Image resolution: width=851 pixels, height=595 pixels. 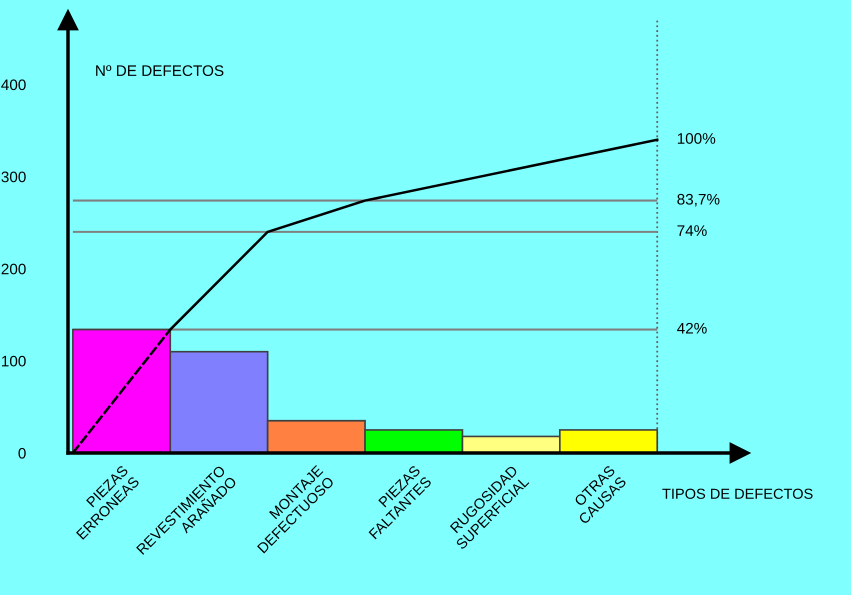 What do you see at coordinates (697, 138) in the screenshot?
I see `text: 100%` at bounding box center [697, 138].